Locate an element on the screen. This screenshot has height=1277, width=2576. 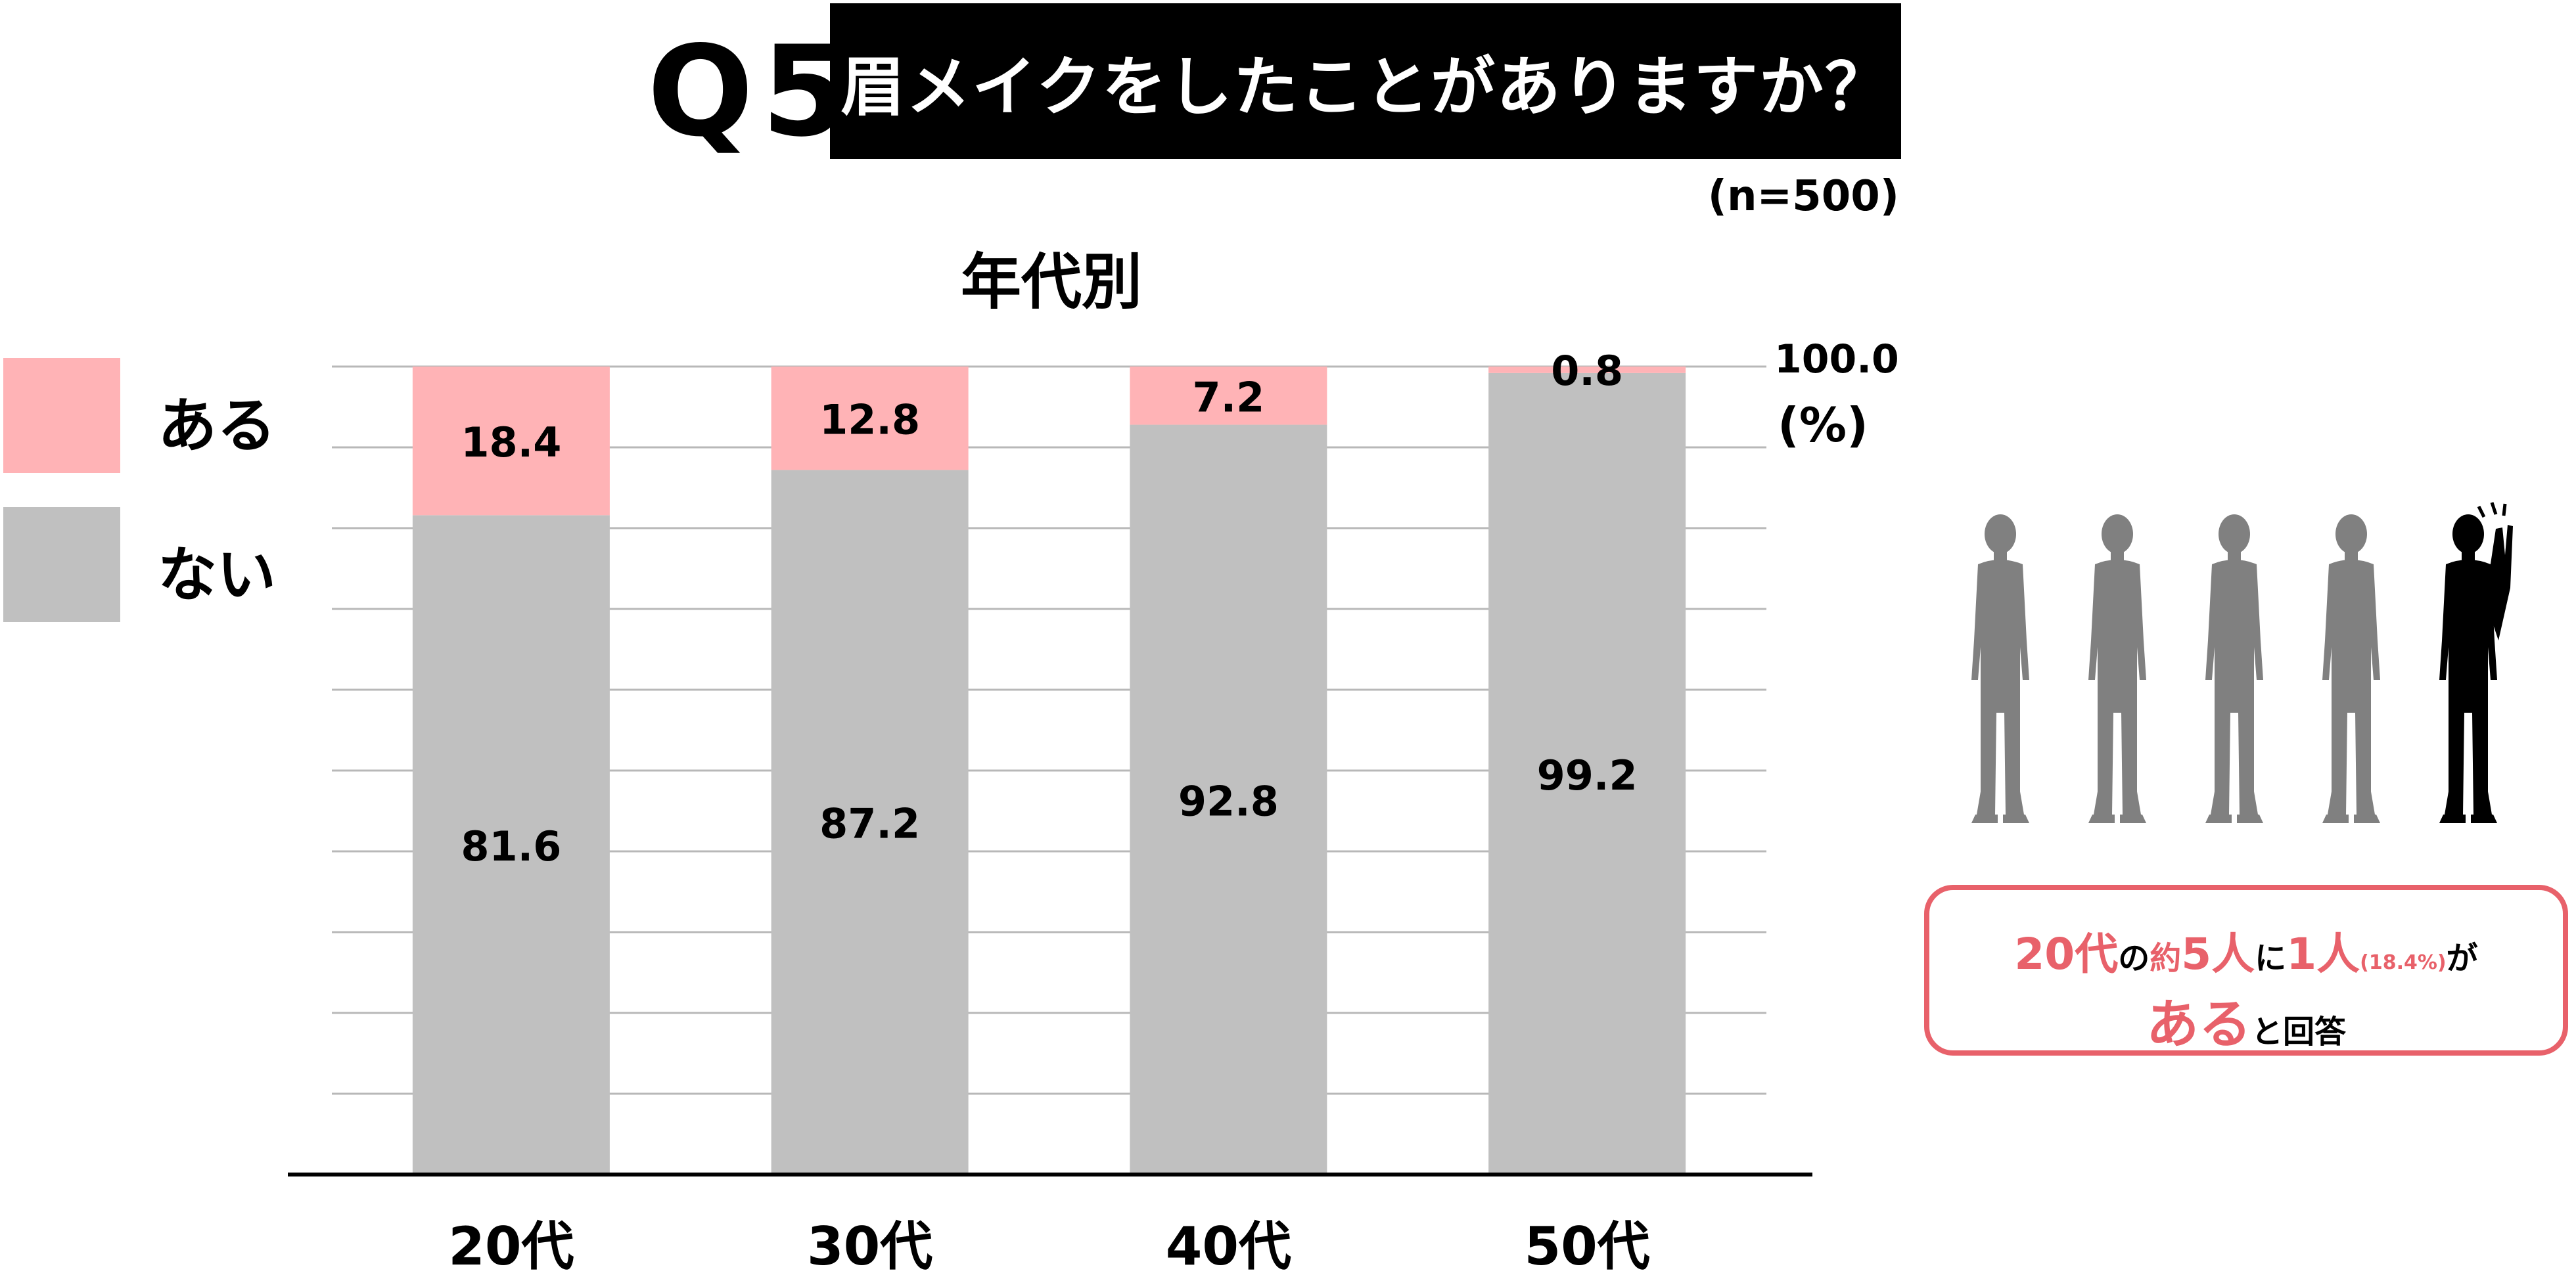
data-label: 0.8 is located at coordinates (1587, 371).